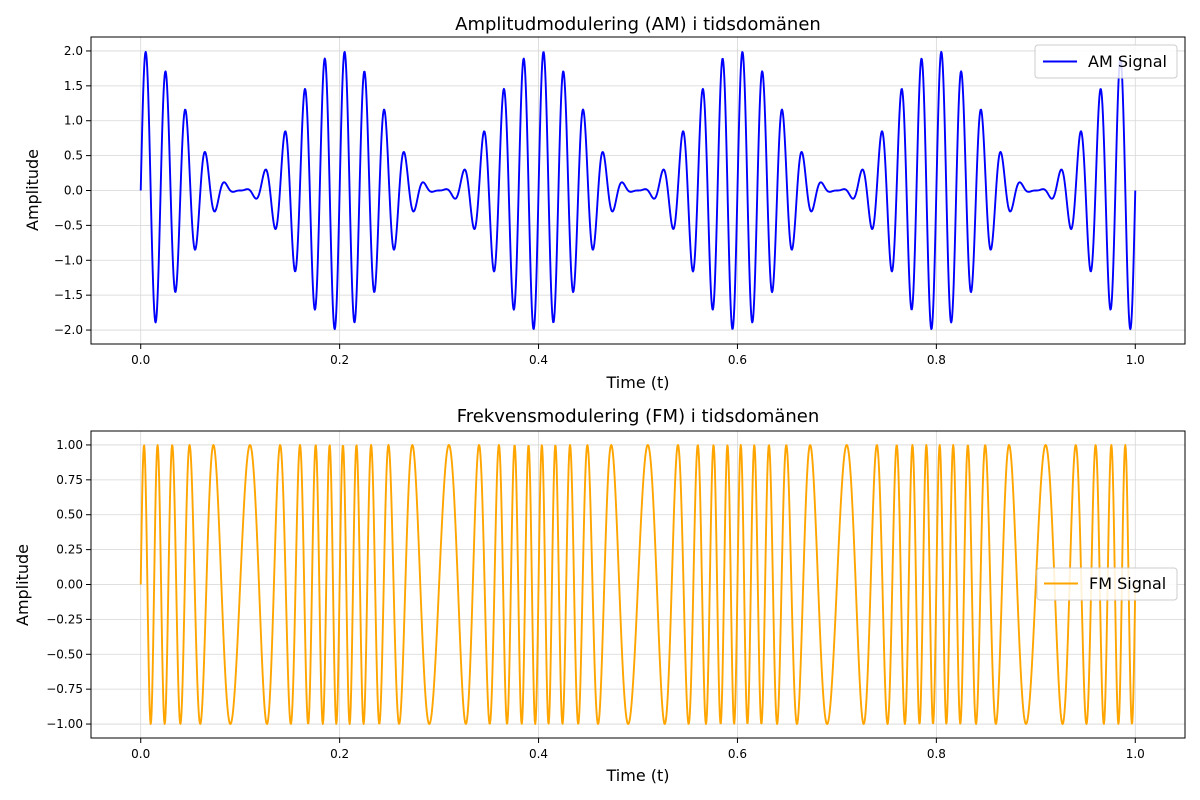 This screenshot has height=800, width=1200. Describe the element at coordinates (69, 445) in the screenshot. I see `y-tick-label: 1.00` at that location.